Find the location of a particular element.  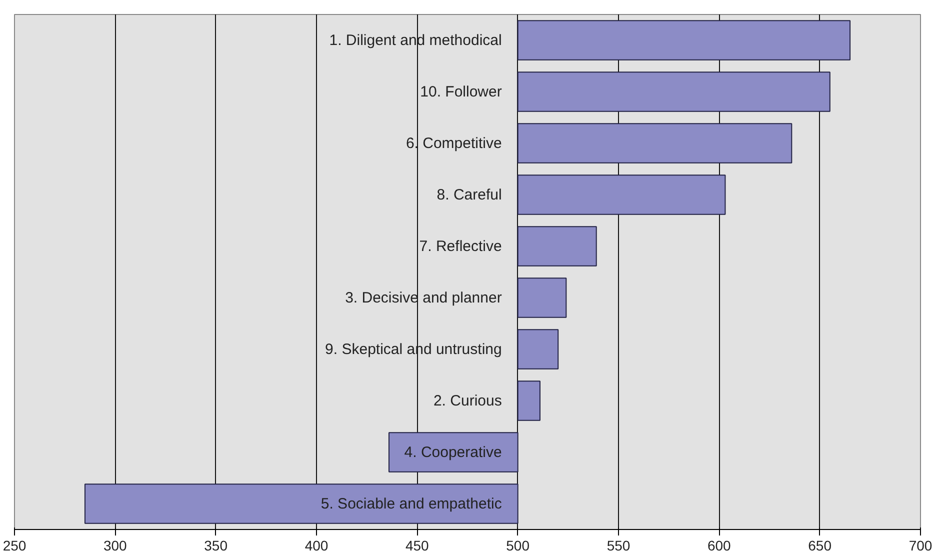

y-tick-label: 10. Follower is located at coordinates (461, 91).